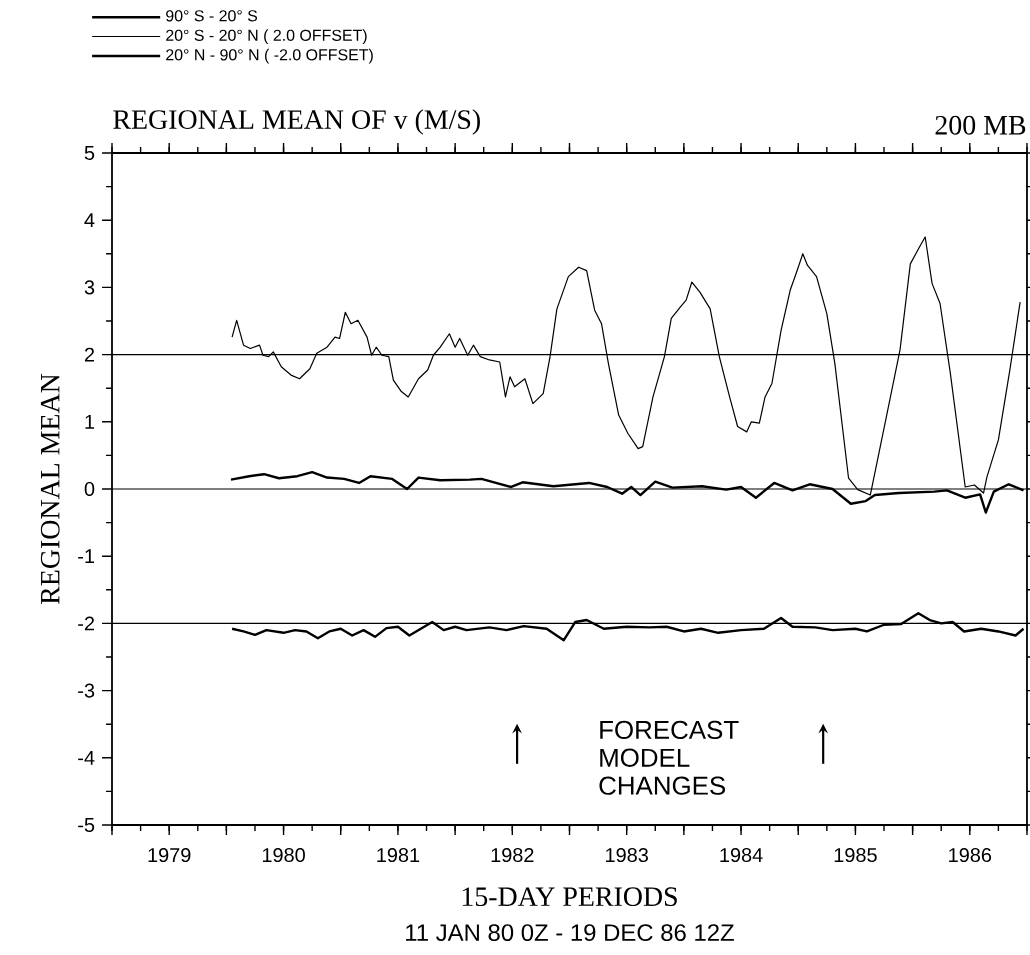 Image resolution: width=1030 pixels, height=955 pixels. I want to click on chart-subtitle: 200 MB, so click(980, 125).